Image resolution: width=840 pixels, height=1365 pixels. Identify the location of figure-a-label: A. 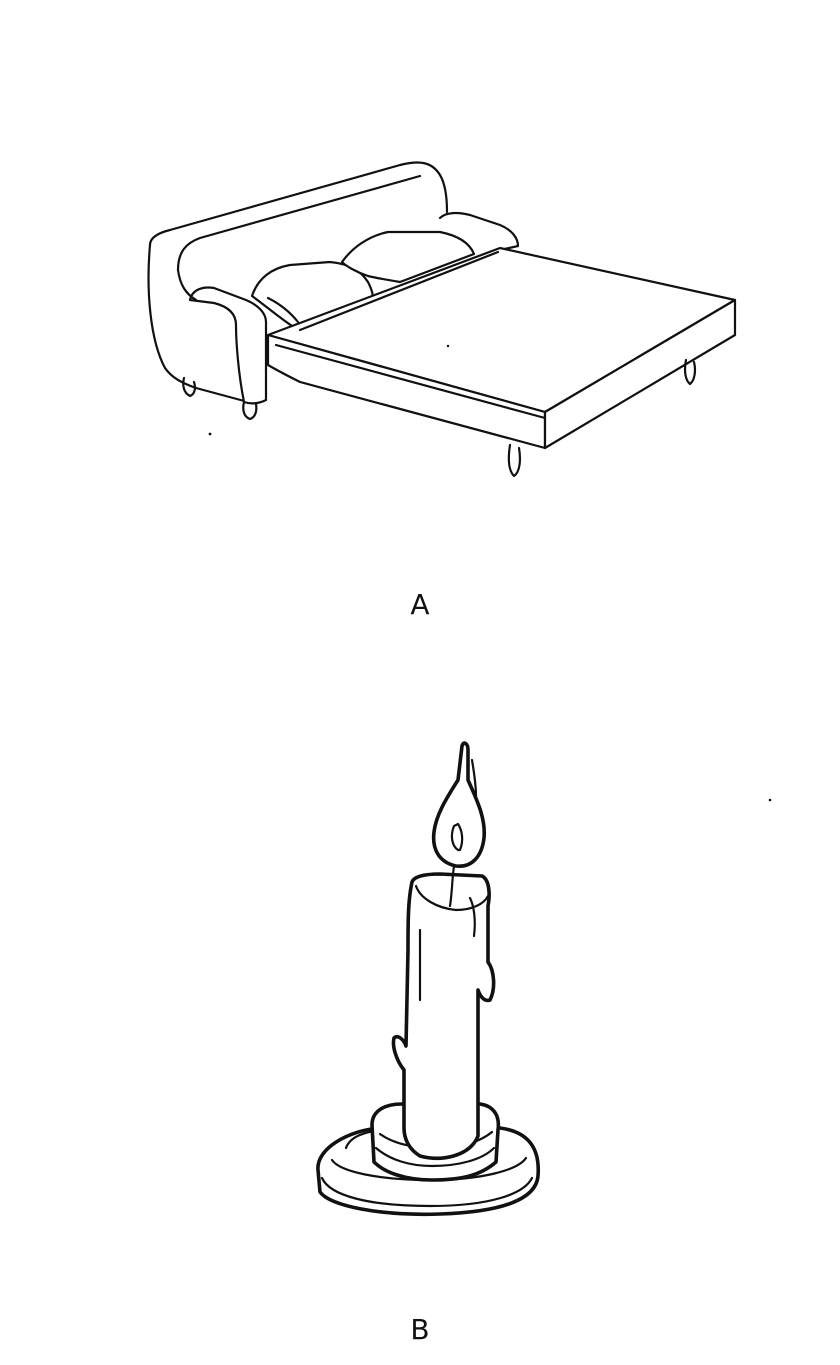
(420, 604).